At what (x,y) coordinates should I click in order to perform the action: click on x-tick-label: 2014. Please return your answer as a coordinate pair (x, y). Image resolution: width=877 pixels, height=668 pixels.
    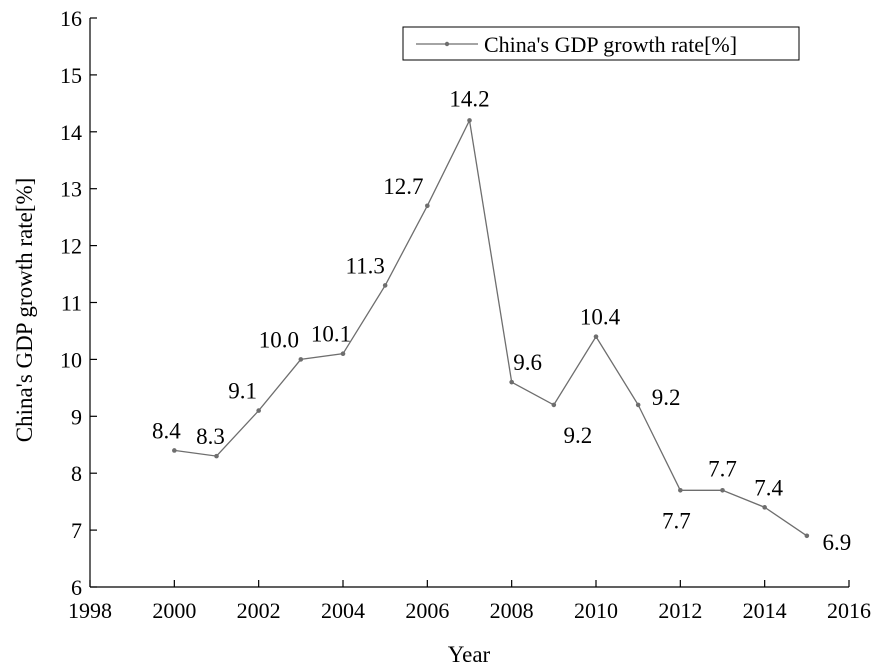
    Looking at the image, I should click on (765, 610).